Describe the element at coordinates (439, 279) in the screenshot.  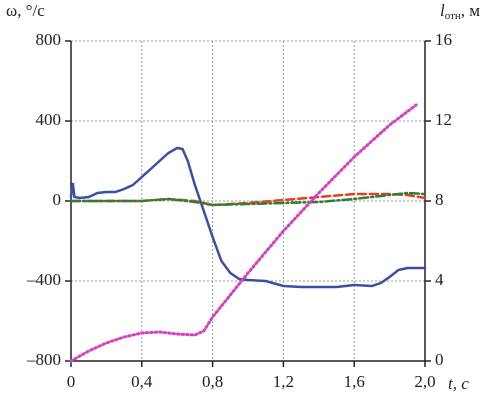
I see `y2-tick-label: 4` at that location.